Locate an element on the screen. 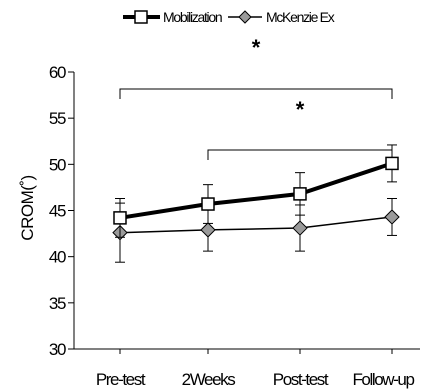 Image resolution: width=429 pixels, height=392 pixels. series-mckenzie-ex is located at coordinates (256, 230).